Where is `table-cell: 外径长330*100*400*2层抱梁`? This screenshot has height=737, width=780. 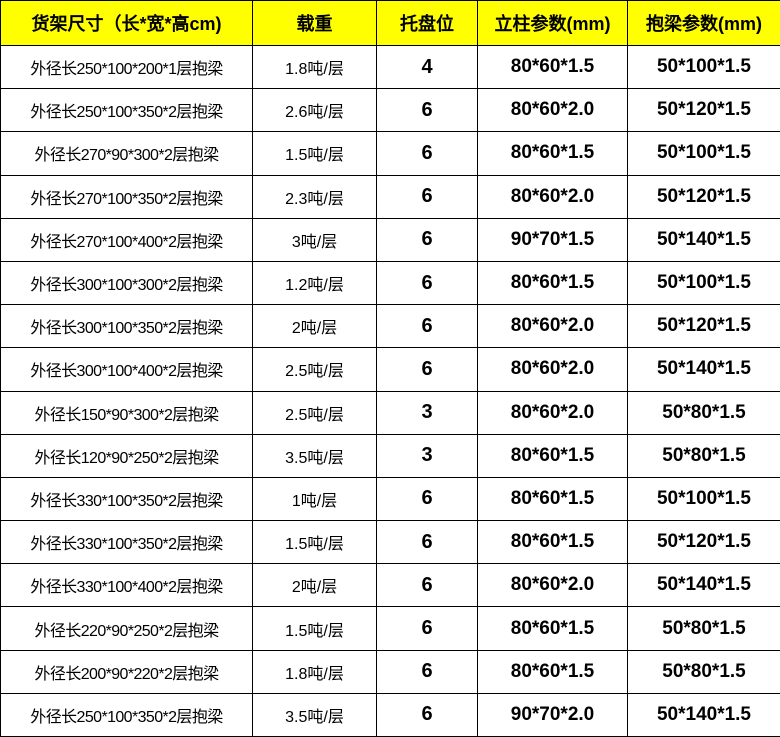 table-cell: 外径长330*100*400*2层抱梁 is located at coordinates (126, 585).